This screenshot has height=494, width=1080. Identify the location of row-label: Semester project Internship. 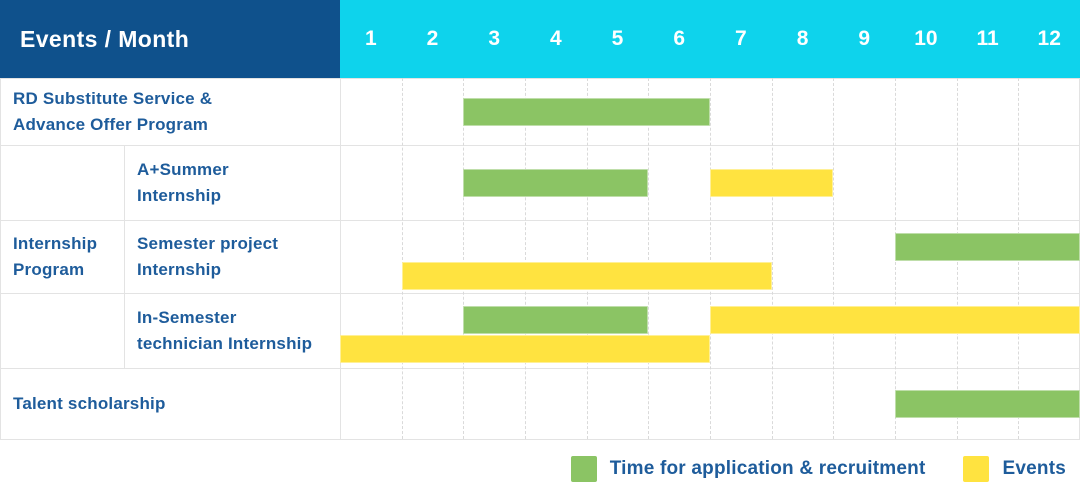
(232, 256).